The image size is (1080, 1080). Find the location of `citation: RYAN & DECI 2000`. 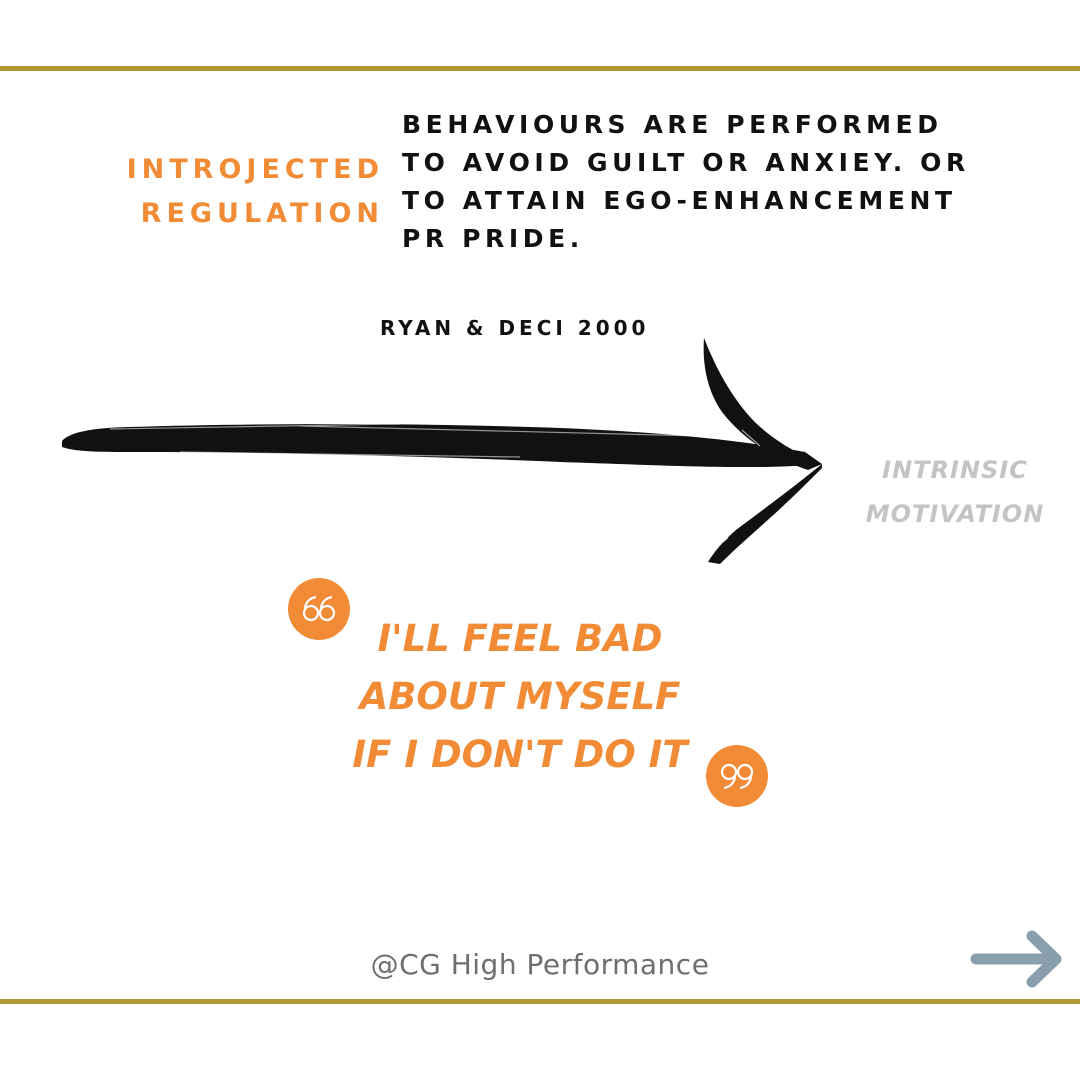

citation: RYAN & DECI 2000 is located at coordinates (515, 328).